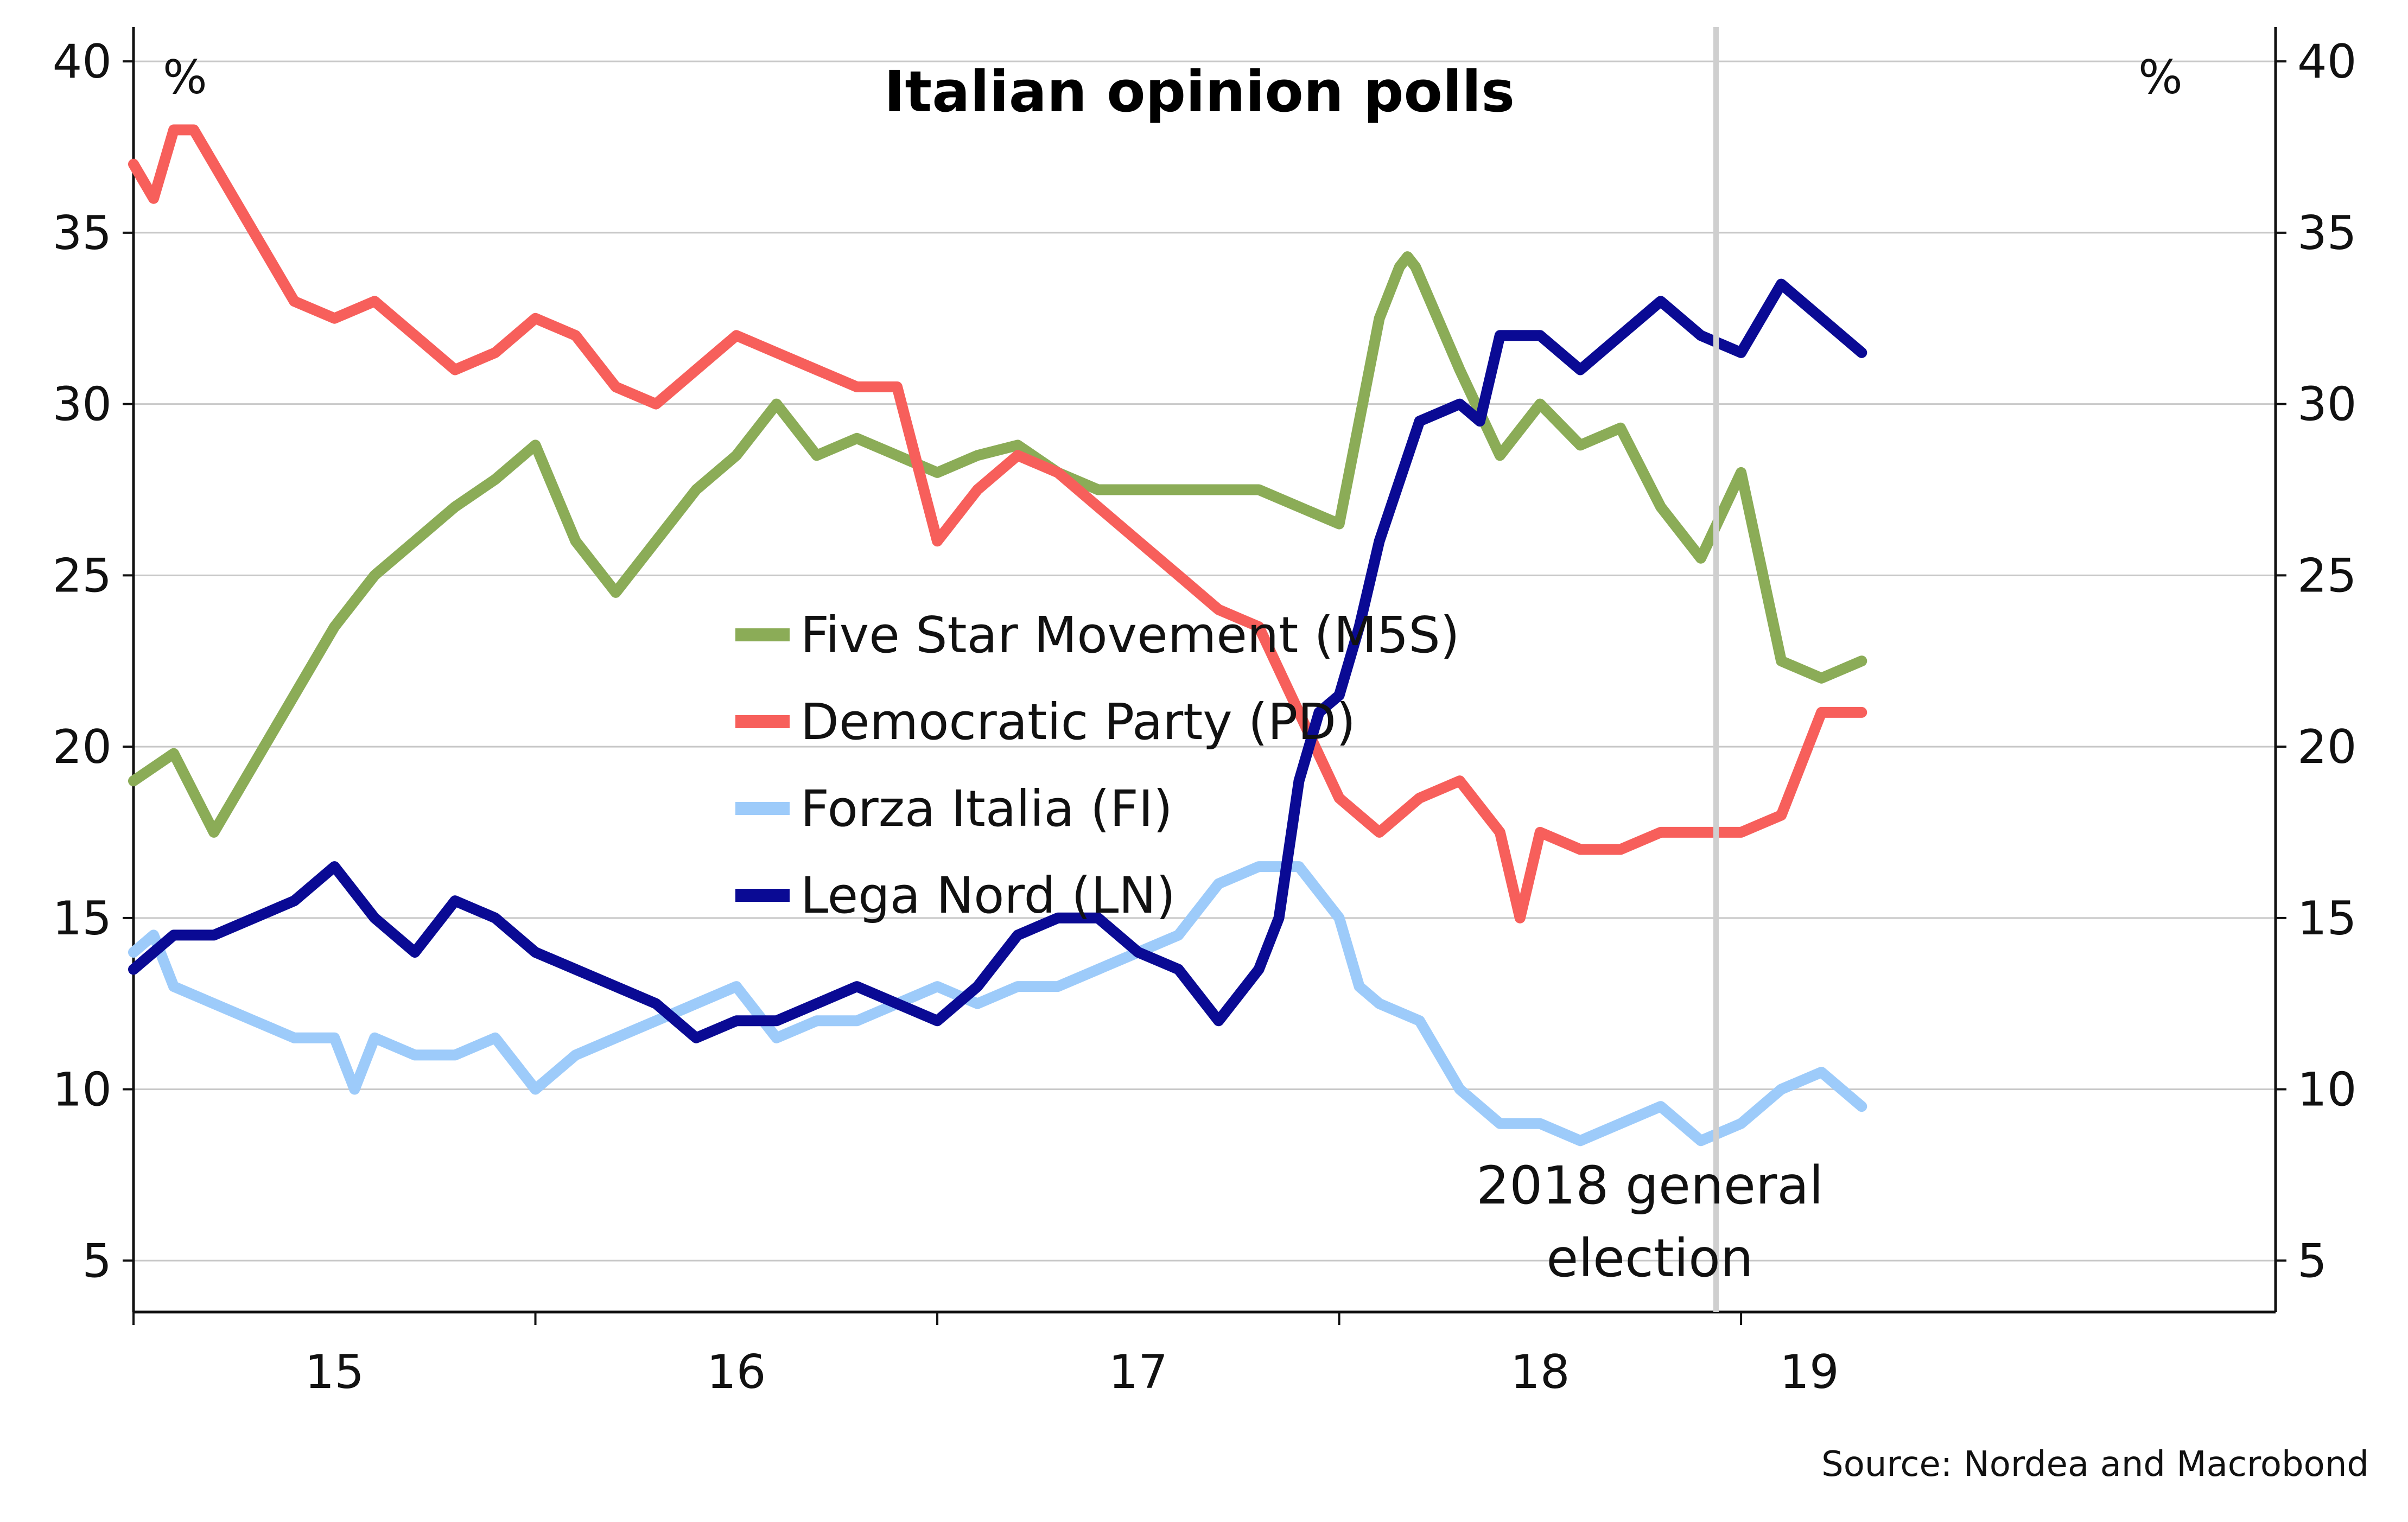 This screenshot has height=1522, width=2408. I want to click on legend-label-0: Five Star Movement (M5S), so click(1130, 635).